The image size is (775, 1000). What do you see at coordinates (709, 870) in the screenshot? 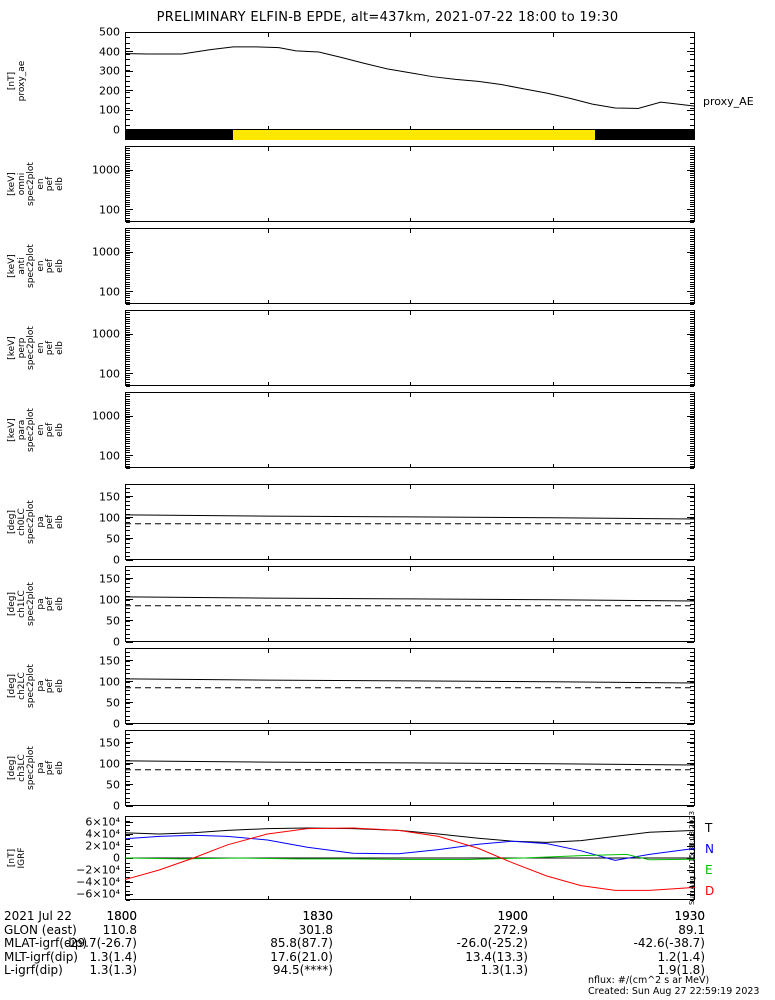
I see `legend-item-E: E` at bounding box center [709, 870].